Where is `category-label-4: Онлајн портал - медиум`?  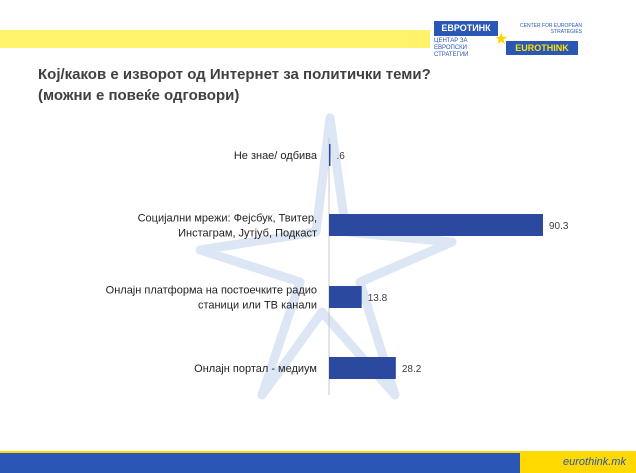 category-label-4: Онлајн портал - медиум is located at coordinates (255, 369).